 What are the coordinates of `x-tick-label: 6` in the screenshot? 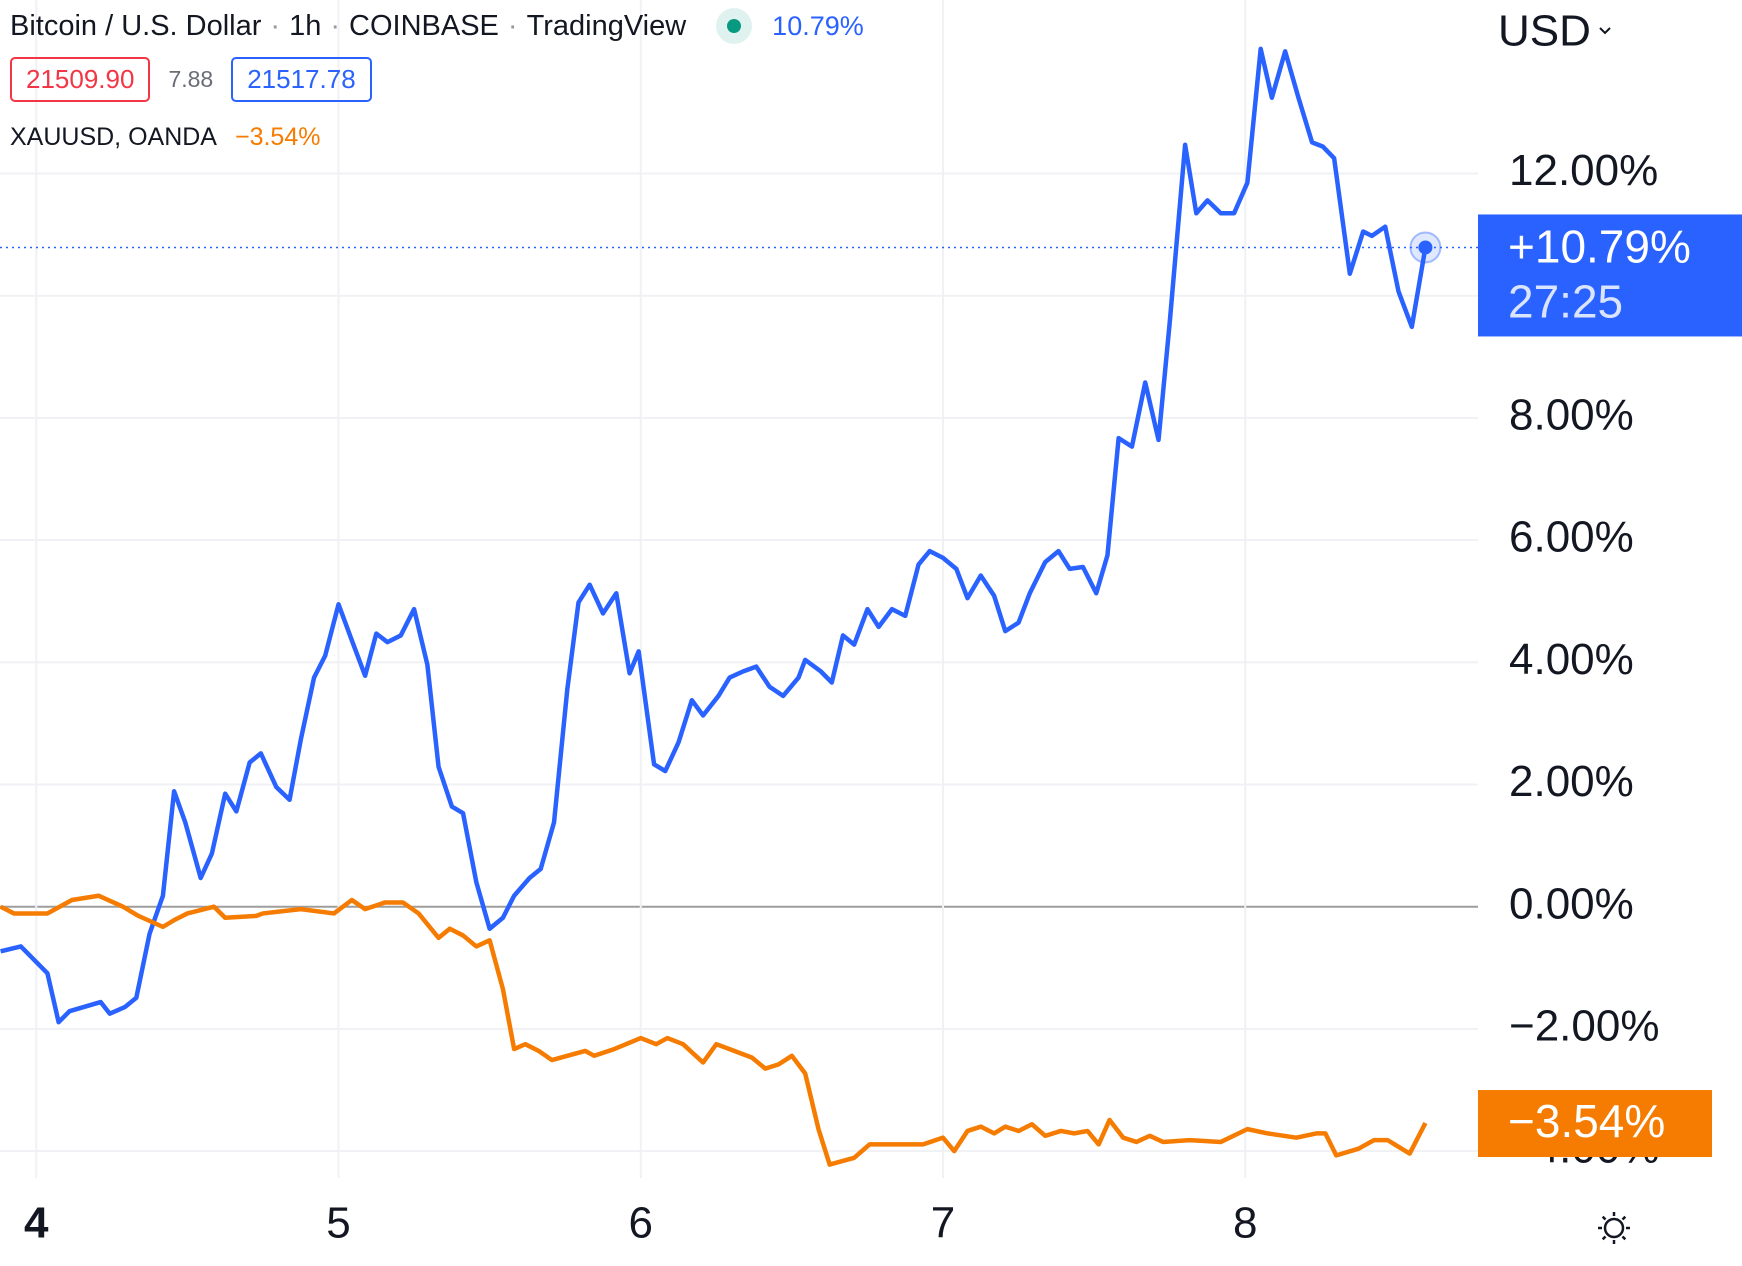 It's located at (641, 1223).